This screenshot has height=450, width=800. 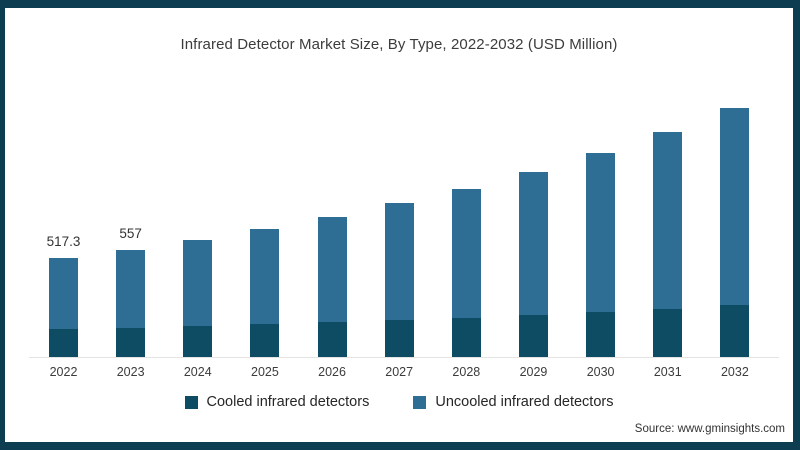 What do you see at coordinates (130, 233) in the screenshot?
I see `data-label-2023: 557` at bounding box center [130, 233].